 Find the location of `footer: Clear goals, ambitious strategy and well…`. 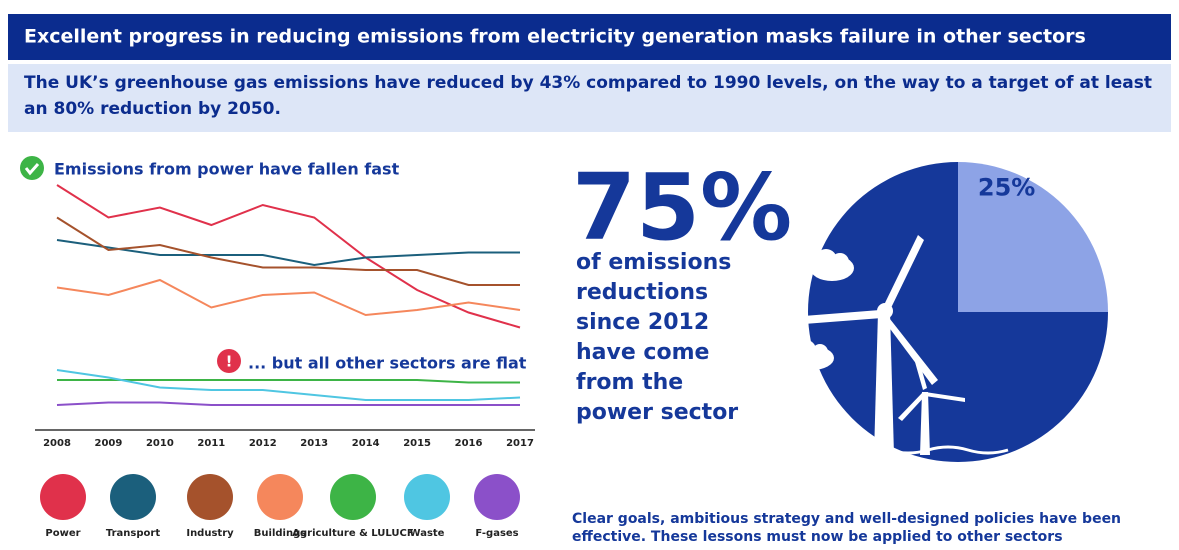

footer: Clear goals, ambitious strategy and well… is located at coordinates (847, 528).